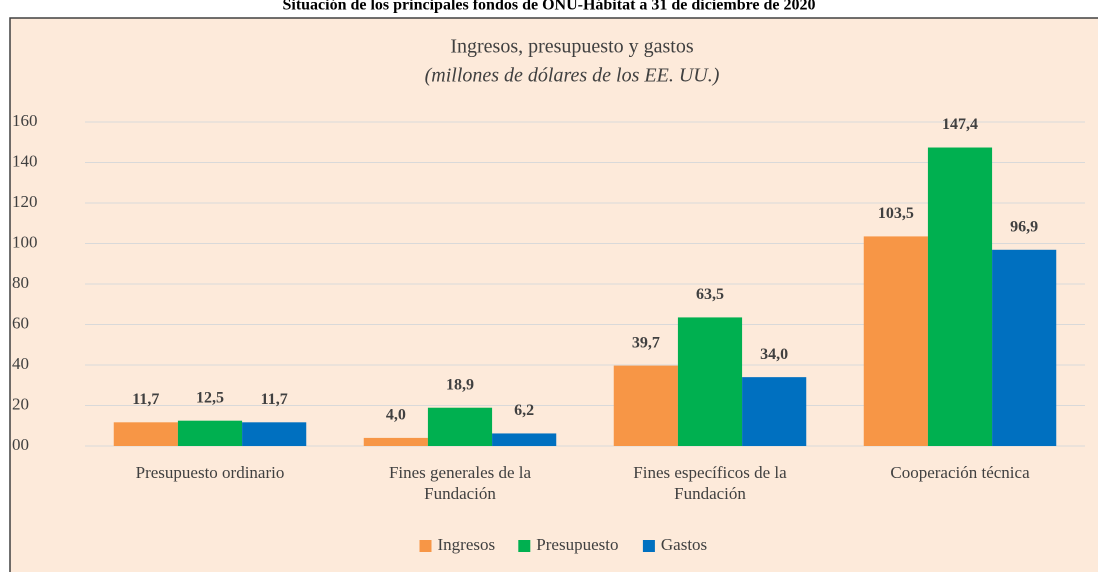  What do you see at coordinates (774, 354) in the screenshot?
I see `value-label: 34,0` at bounding box center [774, 354].